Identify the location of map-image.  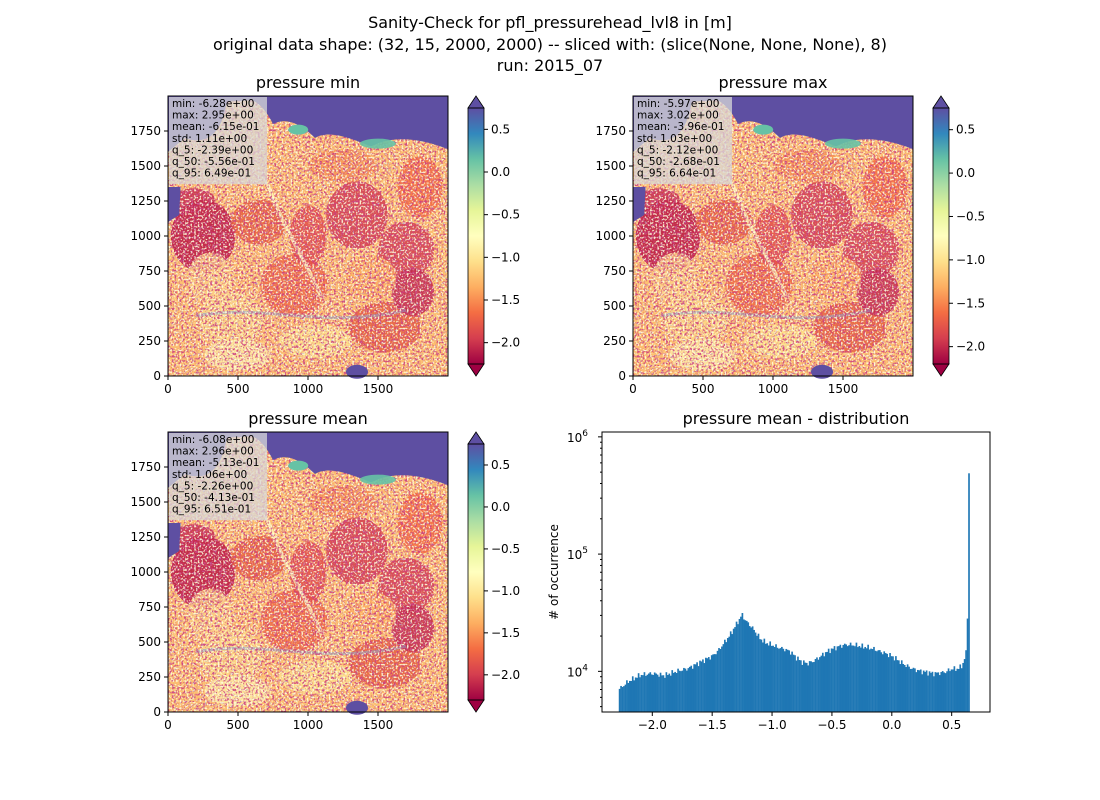
(308, 237).